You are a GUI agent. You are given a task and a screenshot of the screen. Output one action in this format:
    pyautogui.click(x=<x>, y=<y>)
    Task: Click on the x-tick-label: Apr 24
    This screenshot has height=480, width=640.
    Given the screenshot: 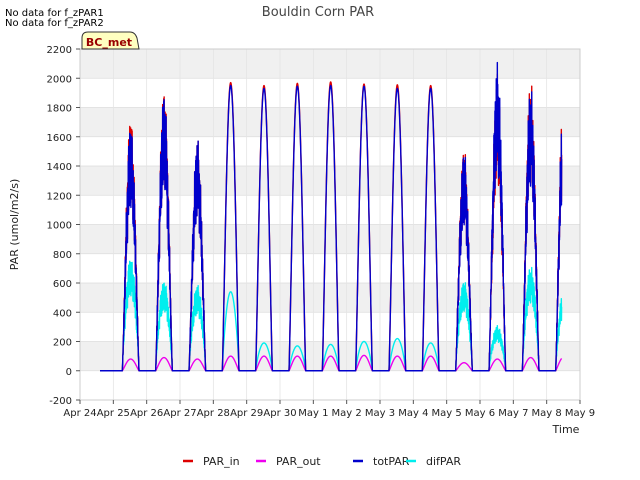 What is the action you would take?
    pyautogui.click(x=79, y=413)
    